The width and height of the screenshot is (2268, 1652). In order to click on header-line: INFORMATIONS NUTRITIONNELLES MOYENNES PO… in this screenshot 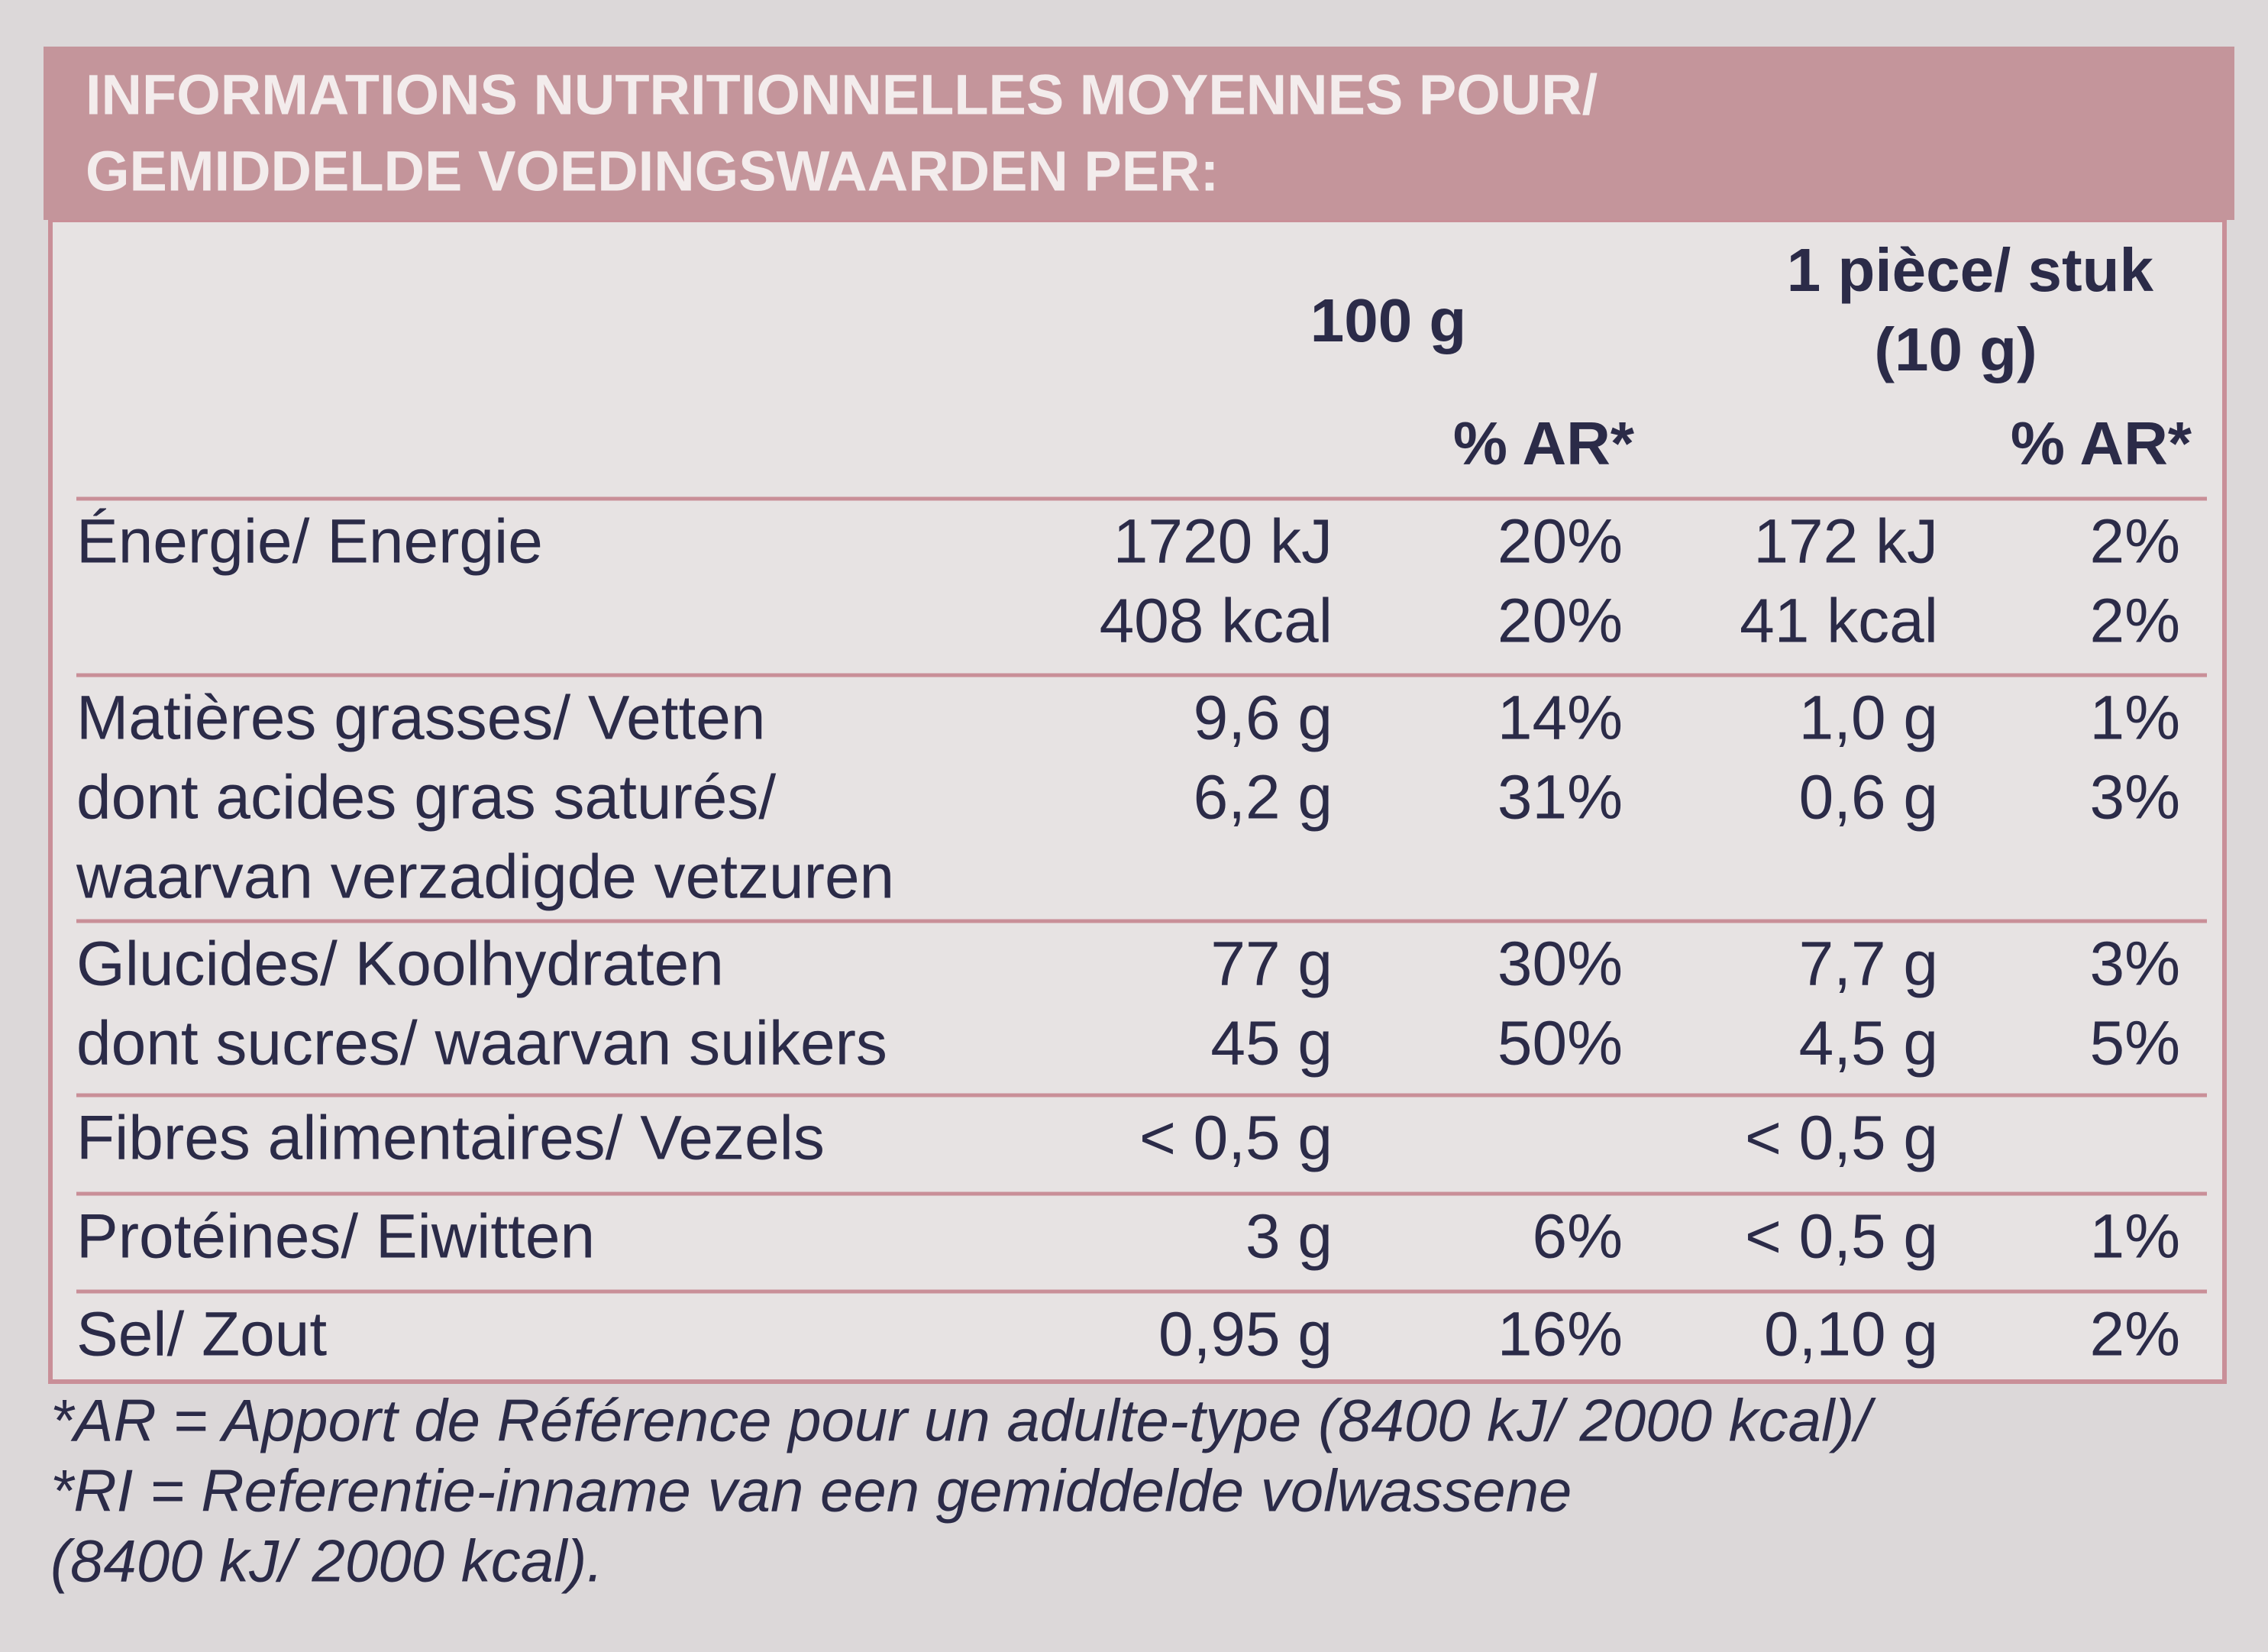, I will do `click(842, 95)`.